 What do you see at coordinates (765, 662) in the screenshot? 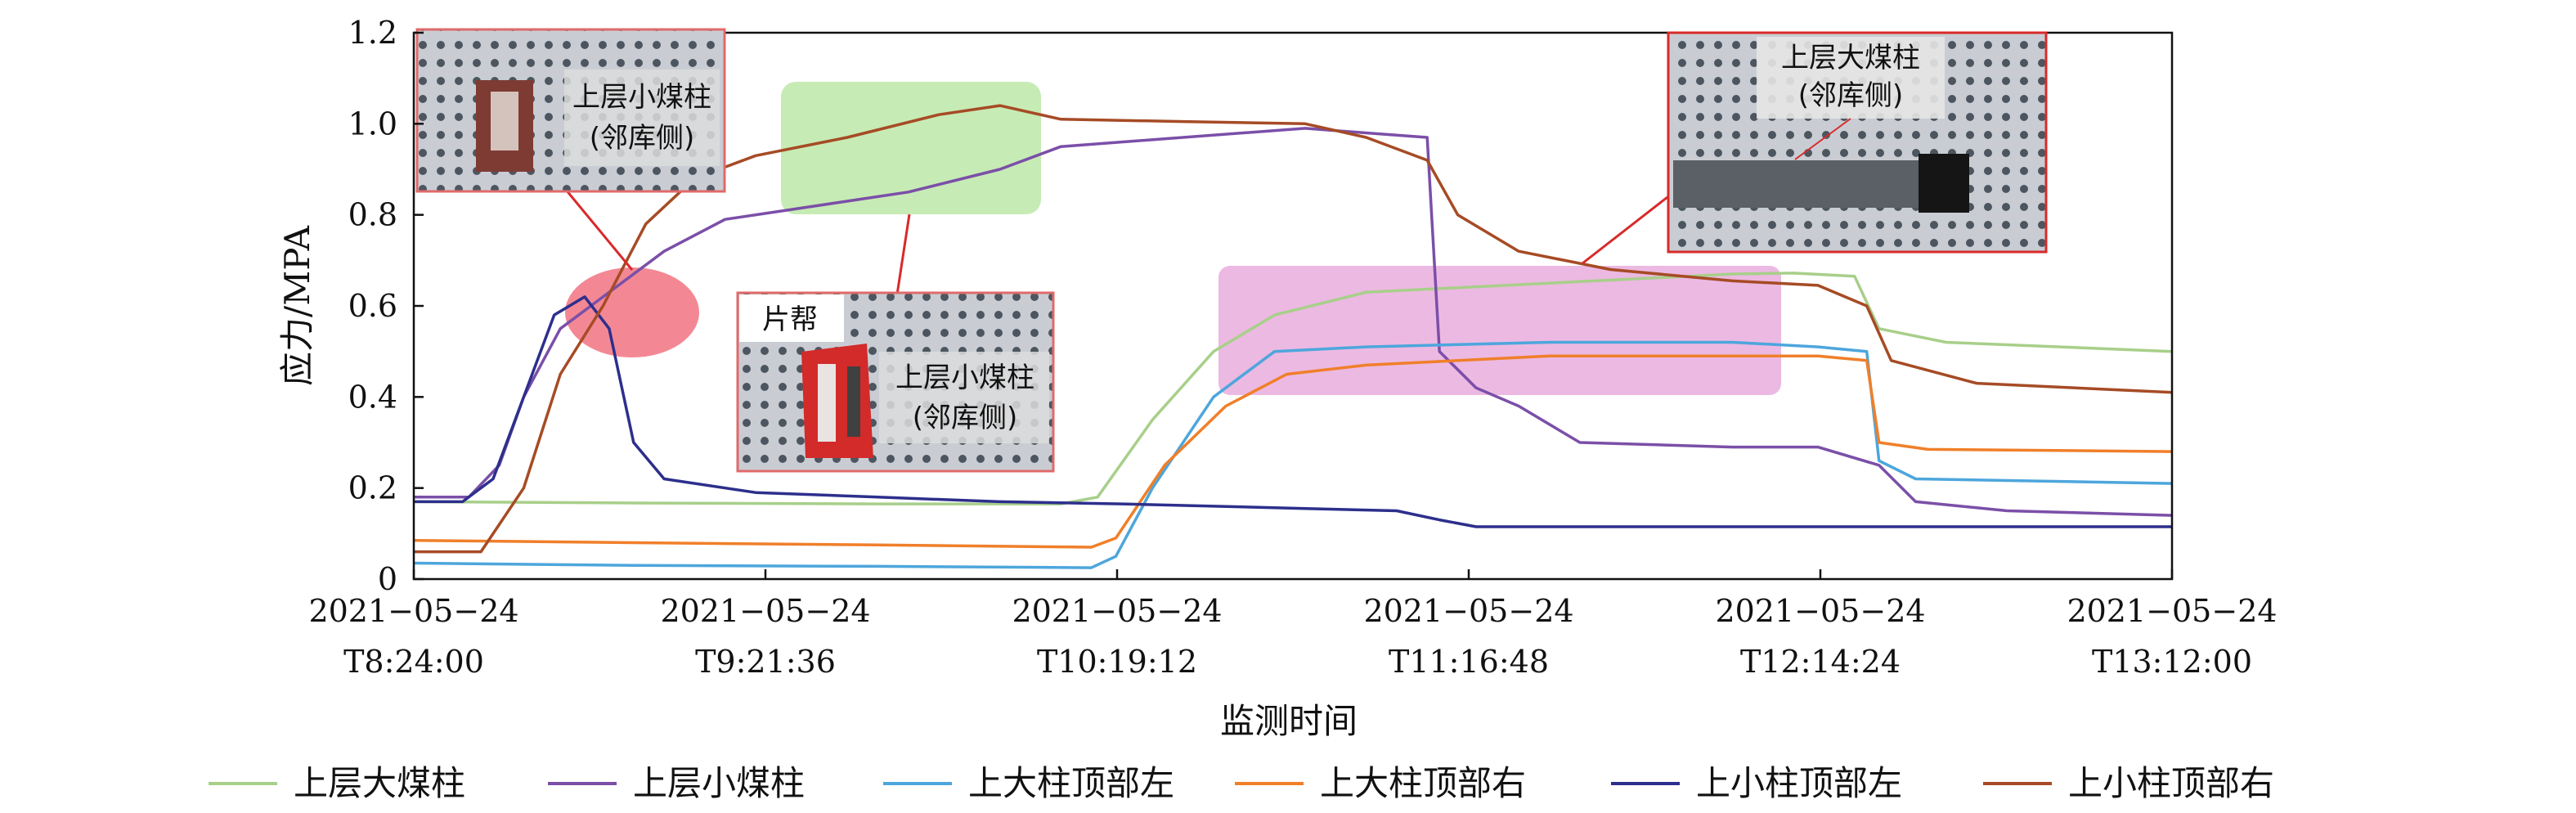
I see `x-tick-label-time: T9:21:36` at bounding box center [765, 662].